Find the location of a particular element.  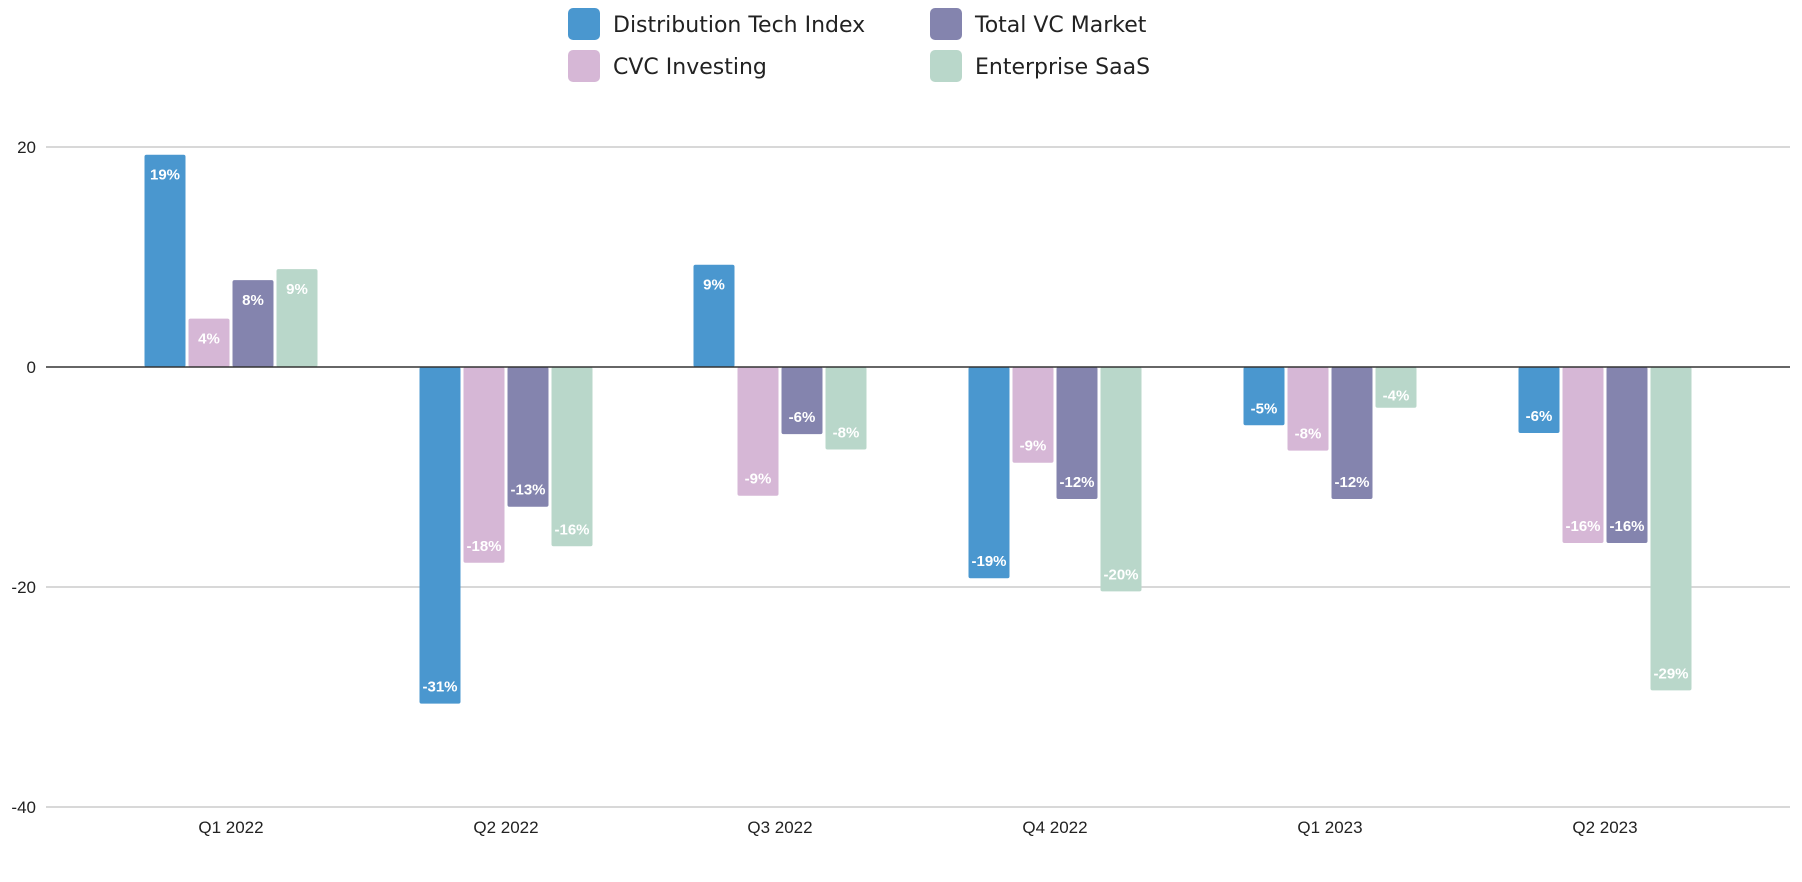

legend-label: Enterprise SaaS is located at coordinates (1062, 67).